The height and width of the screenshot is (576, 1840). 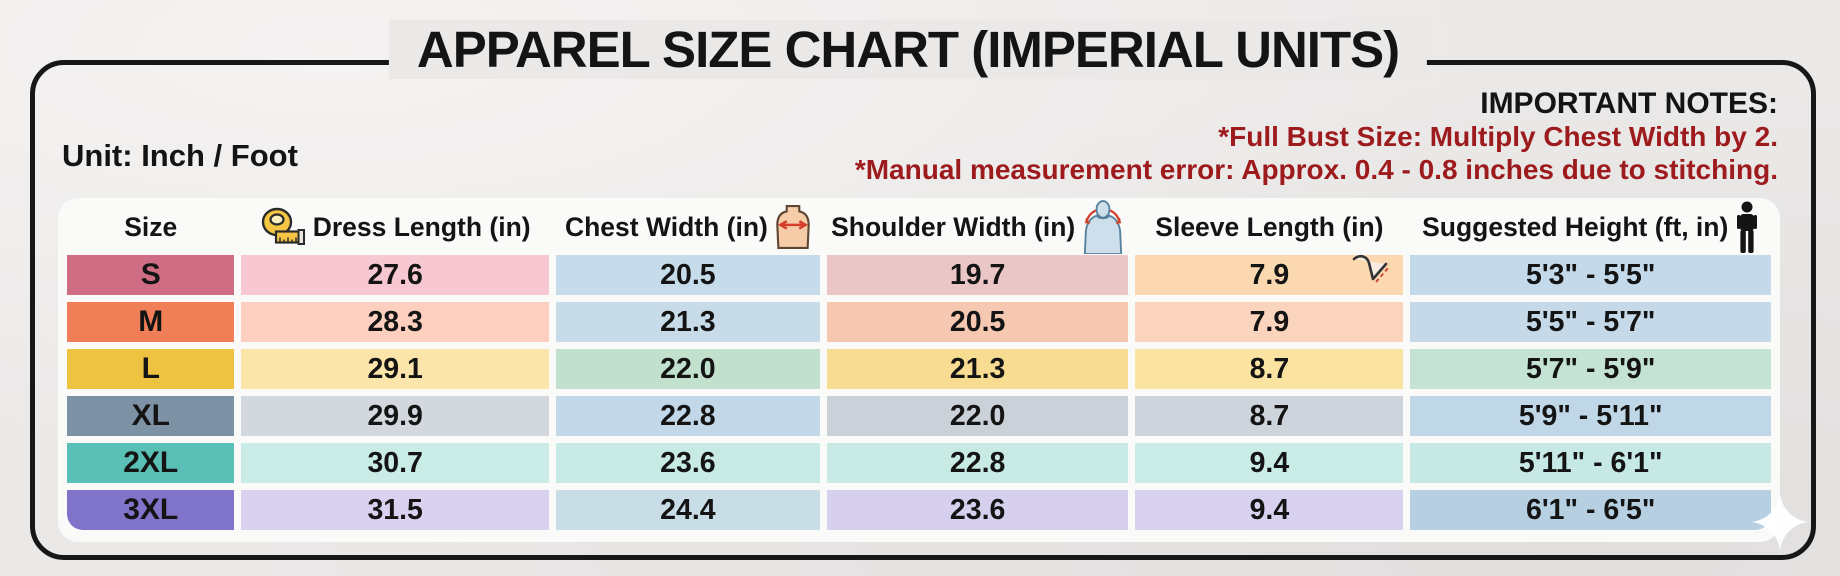 I want to click on cell-value: 27.6, so click(x=395, y=274).